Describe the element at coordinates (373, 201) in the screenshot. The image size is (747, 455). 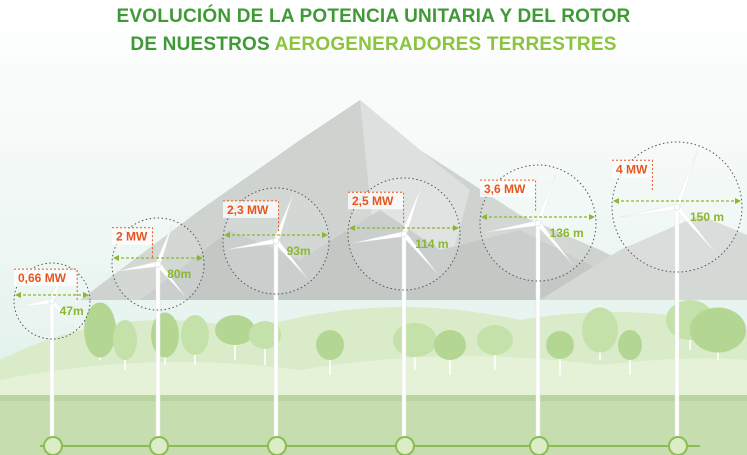
I see `power-label: 2,5 MW` at that location.